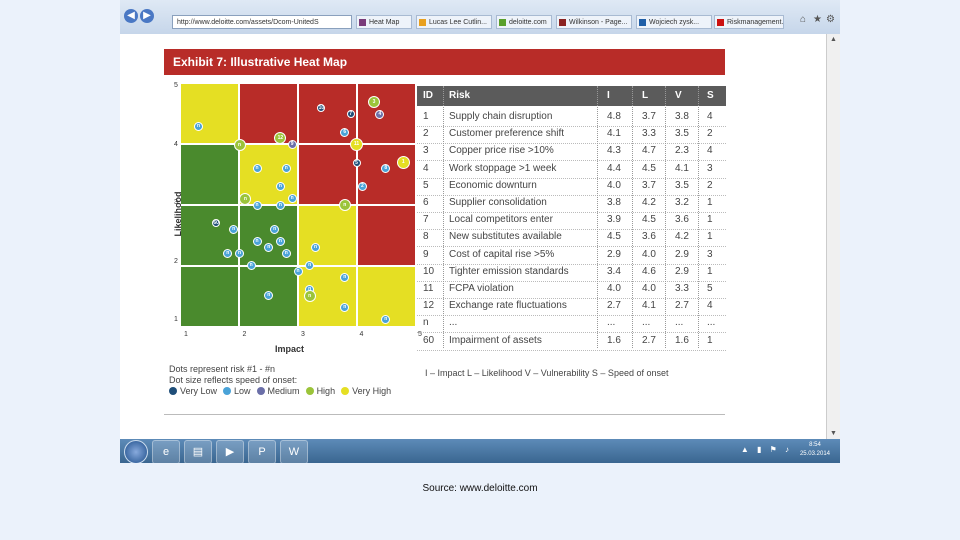  Describe the element at coordinates (614, 306) in the screenshot. I see `table-cell: 2.7` at that location.